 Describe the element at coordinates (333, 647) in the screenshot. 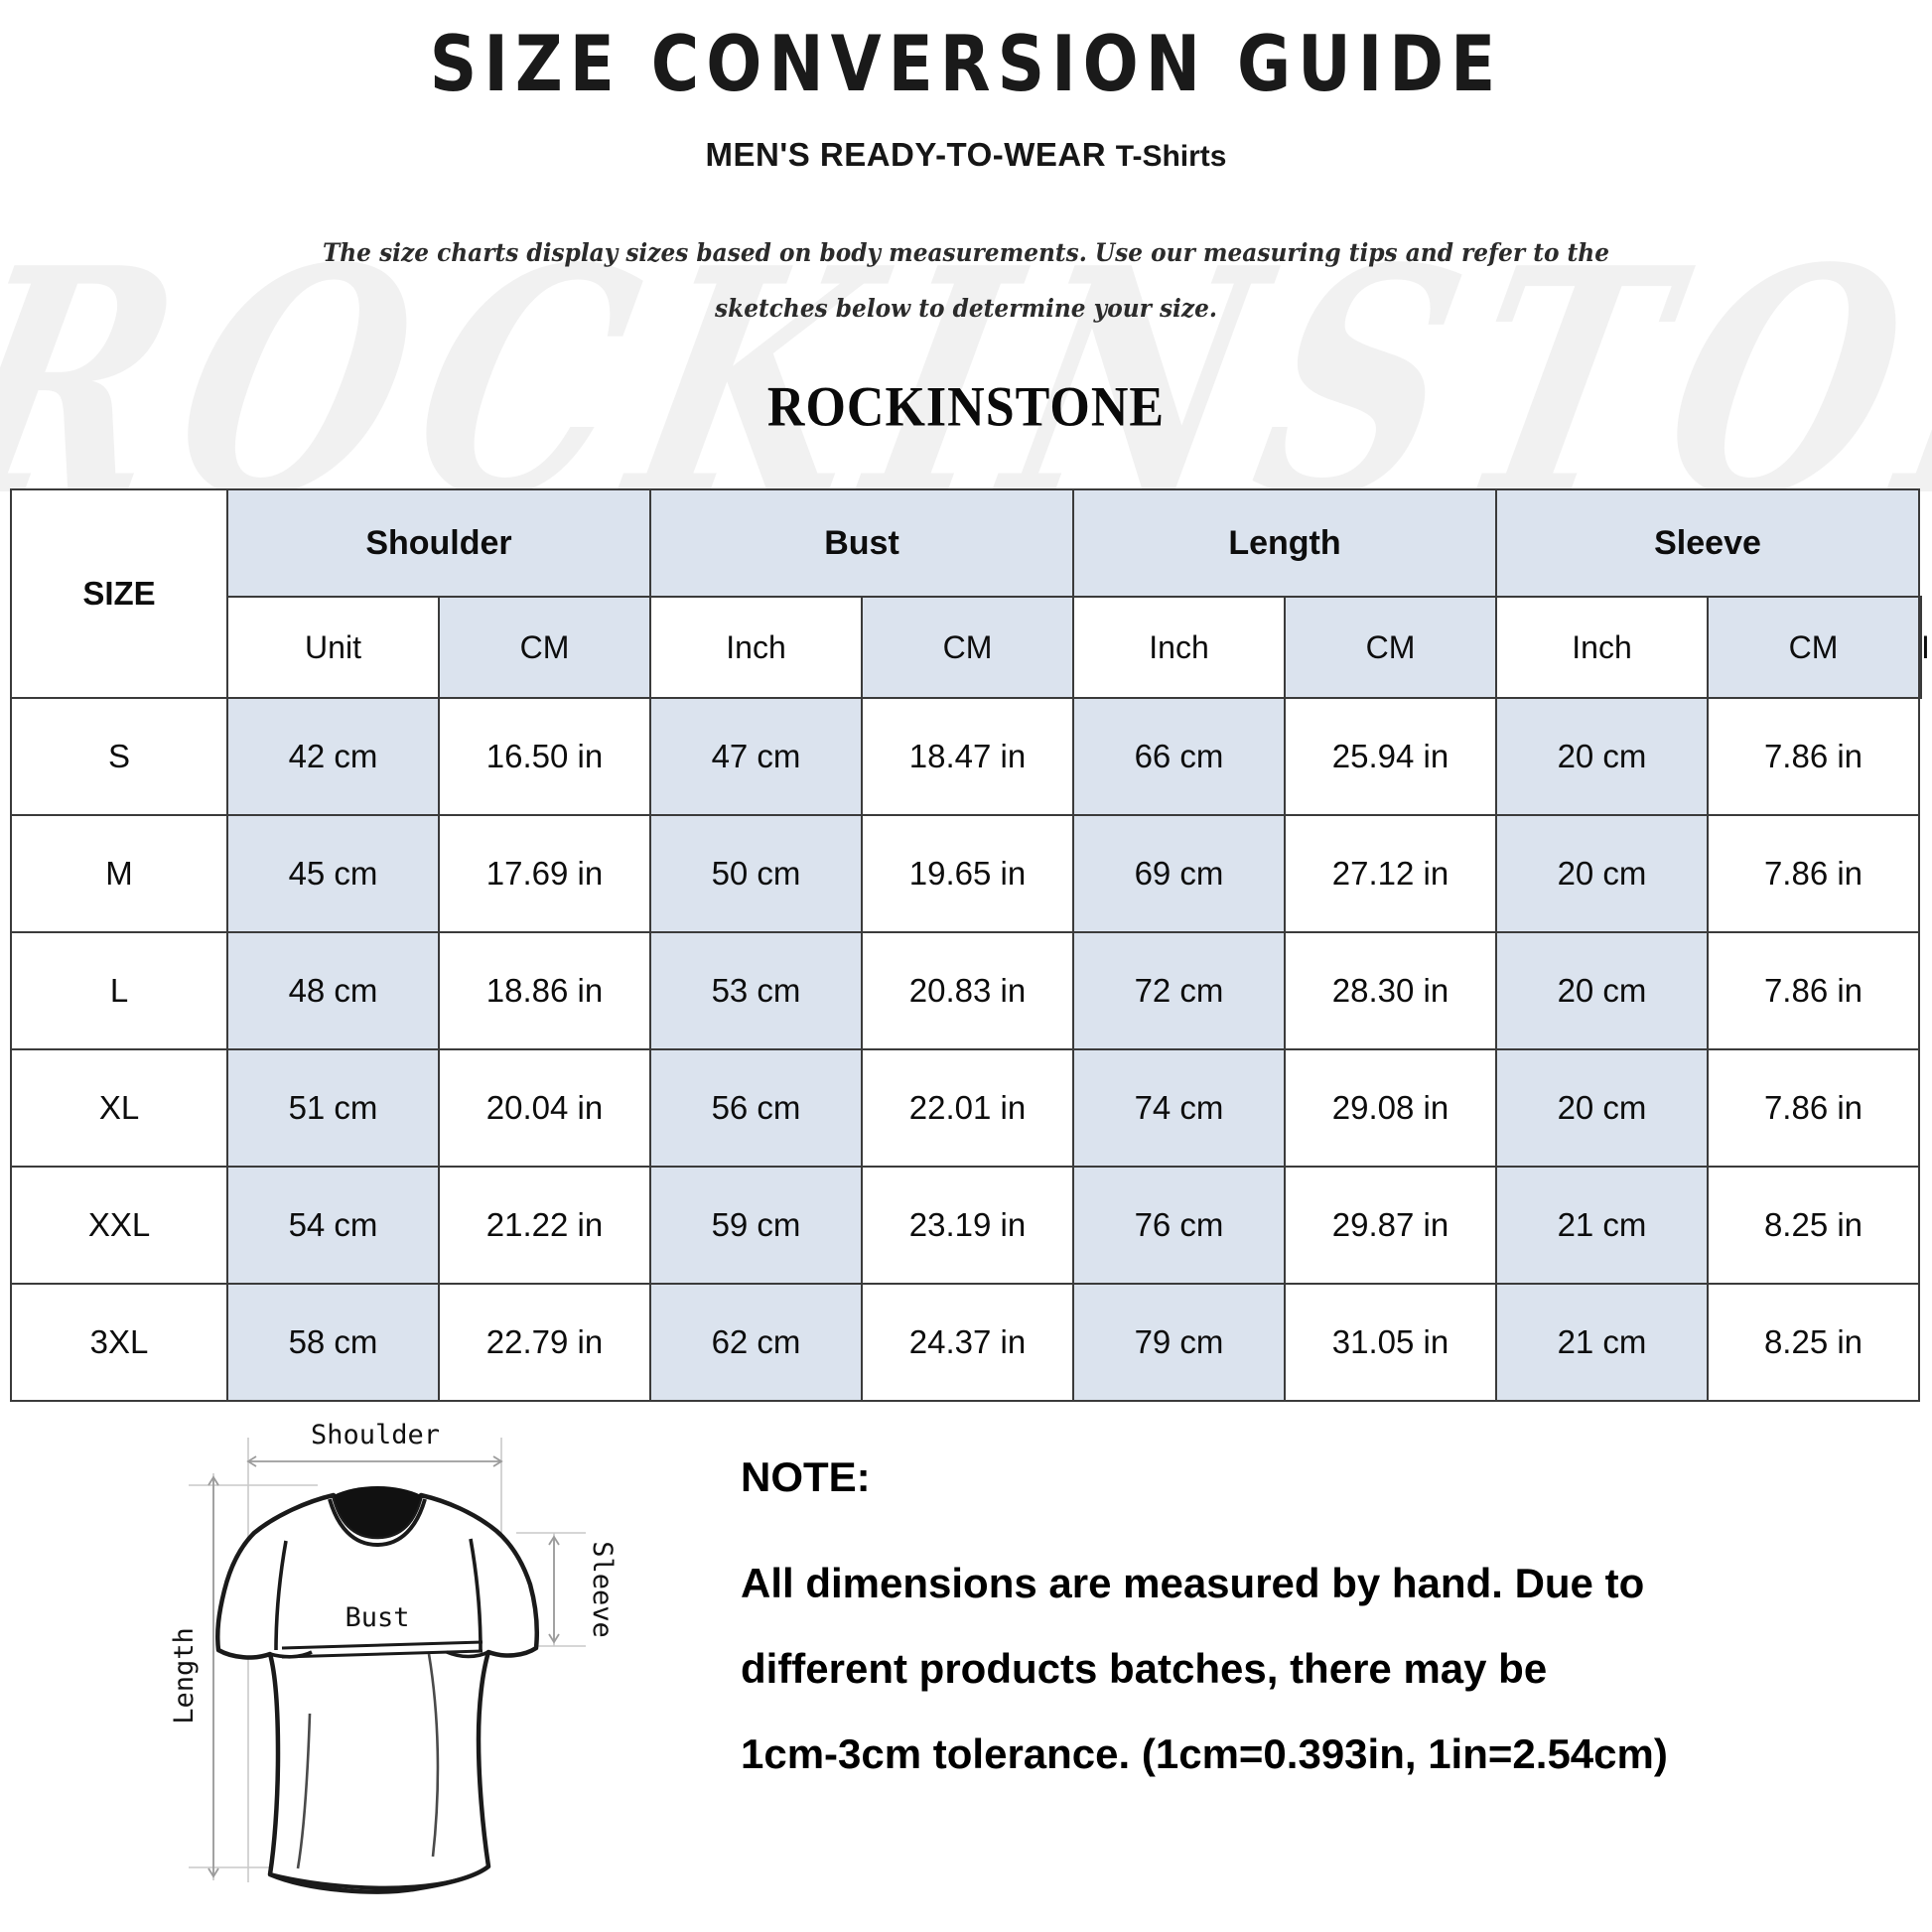

I see `unit-label: Unit` at that location.